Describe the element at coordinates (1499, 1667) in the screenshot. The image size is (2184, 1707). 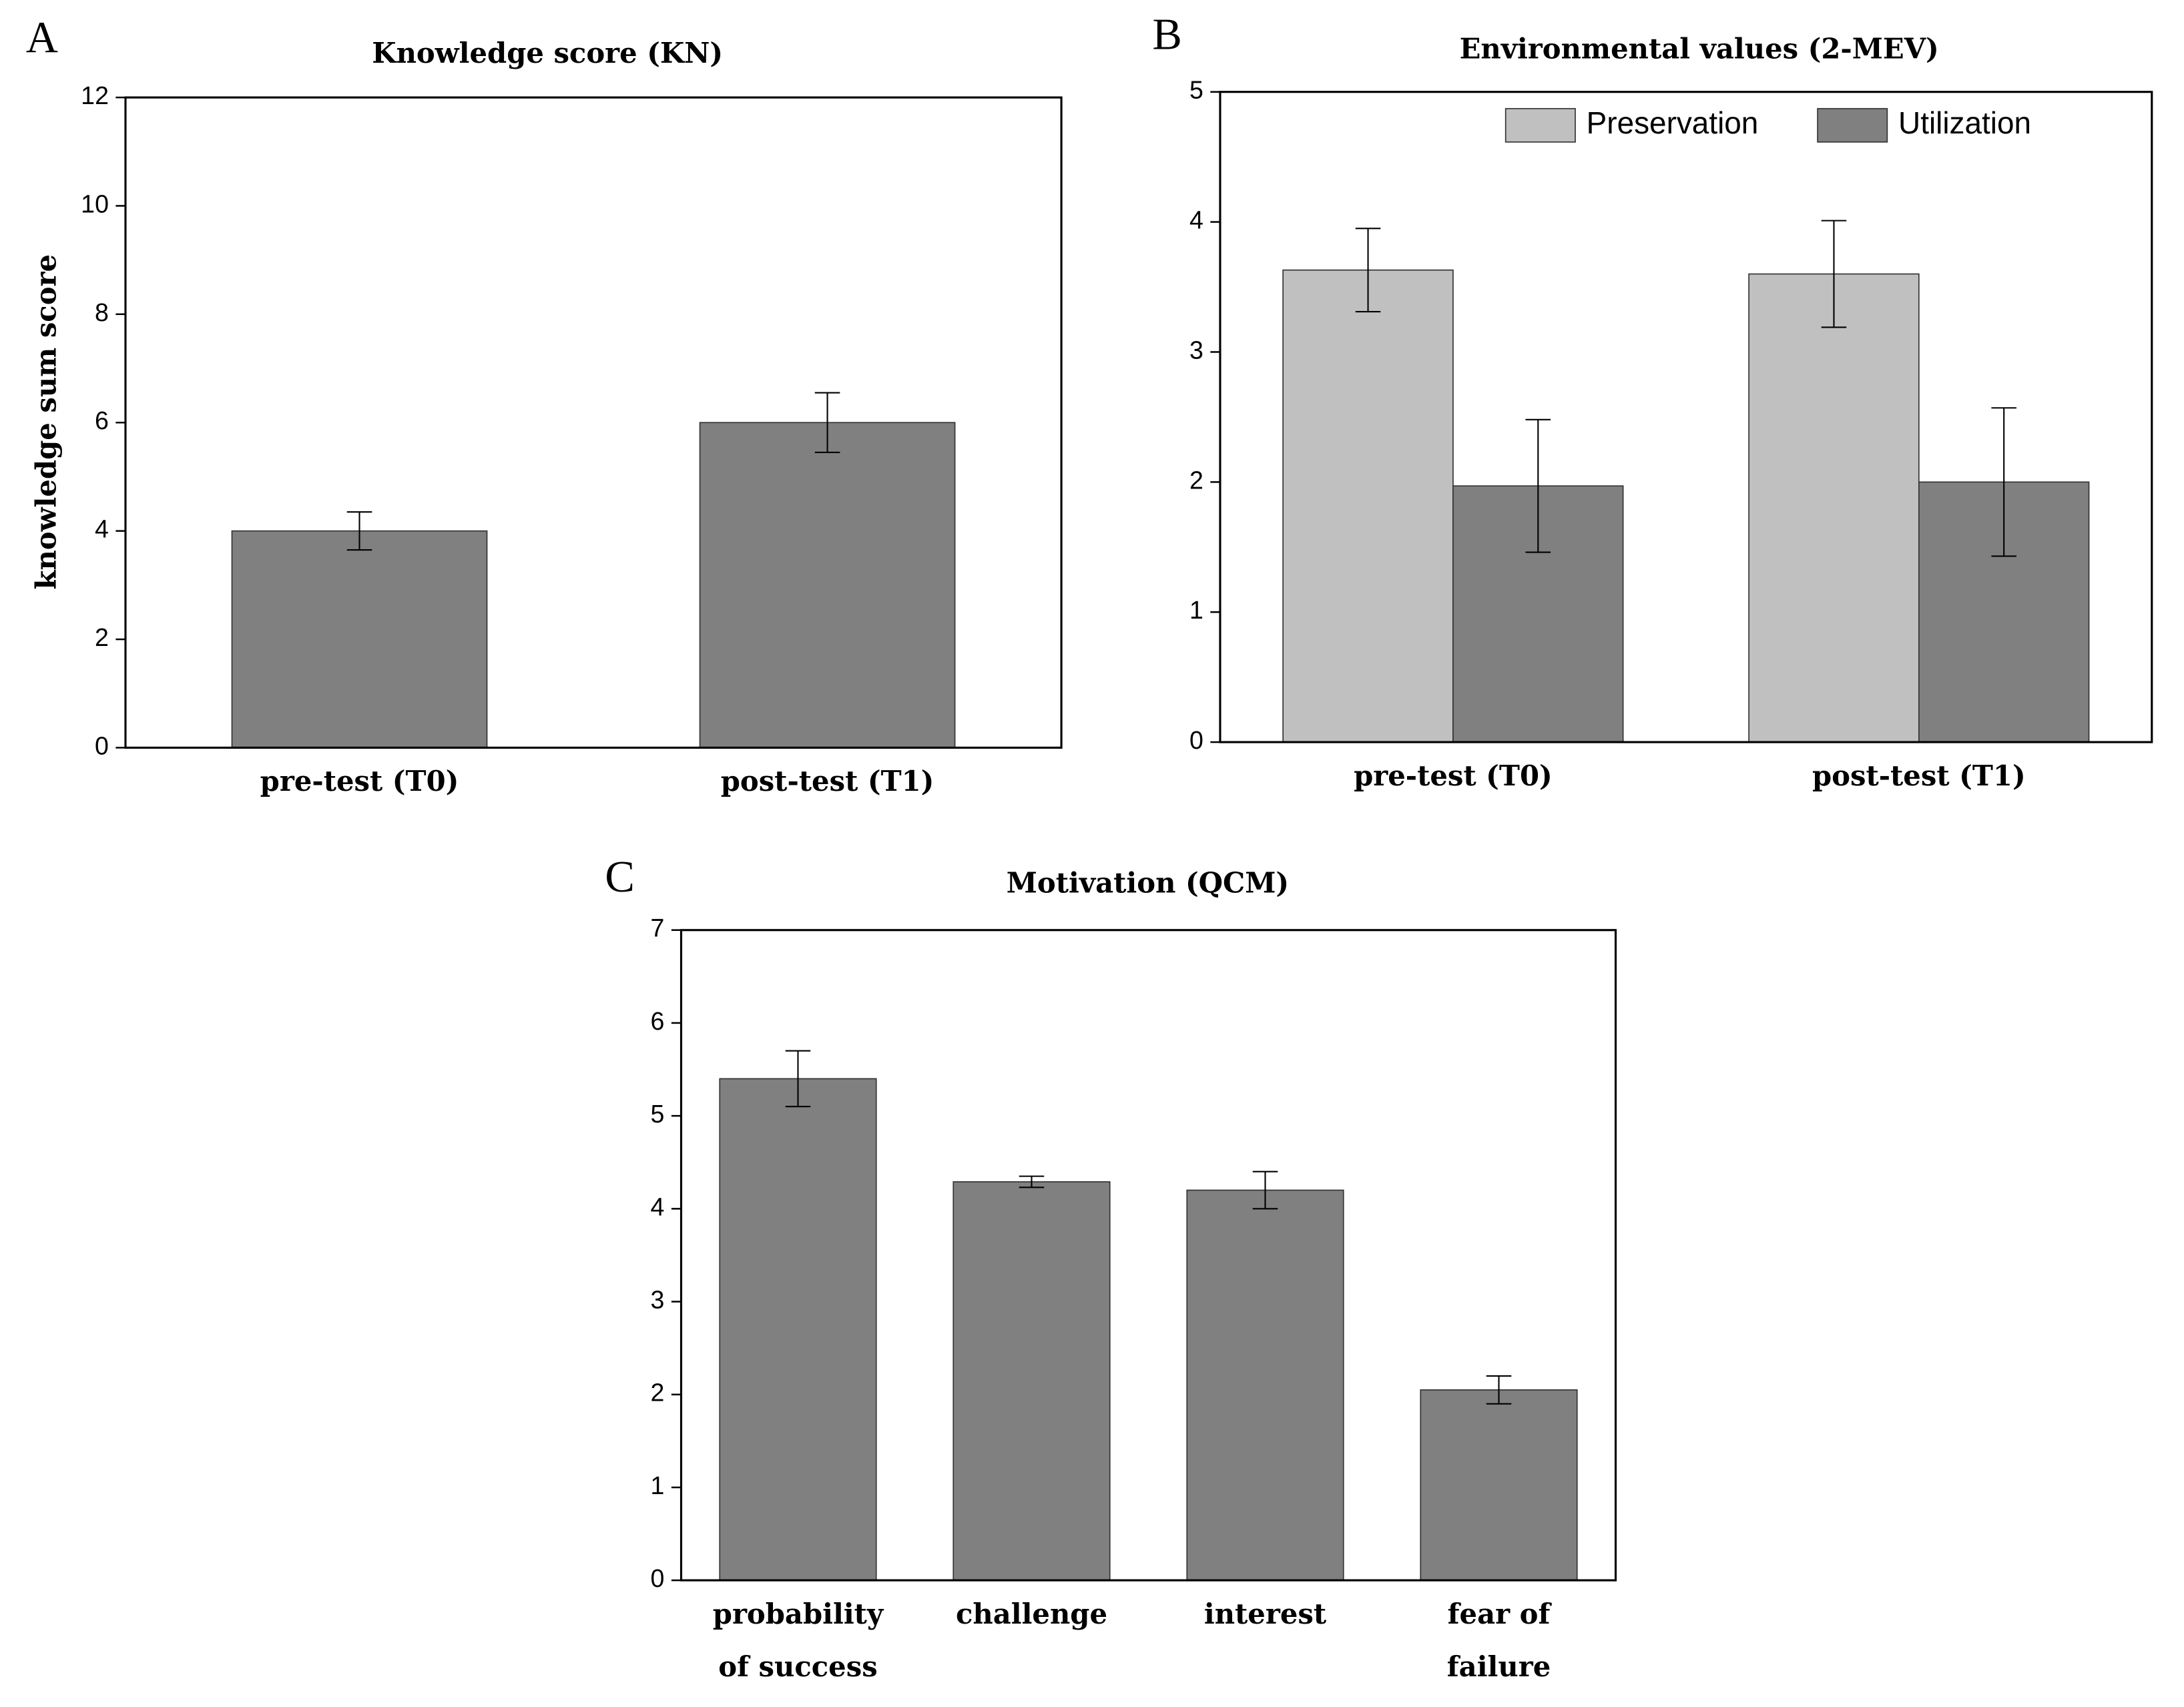
I see `x-tick-label: failure` at that location.